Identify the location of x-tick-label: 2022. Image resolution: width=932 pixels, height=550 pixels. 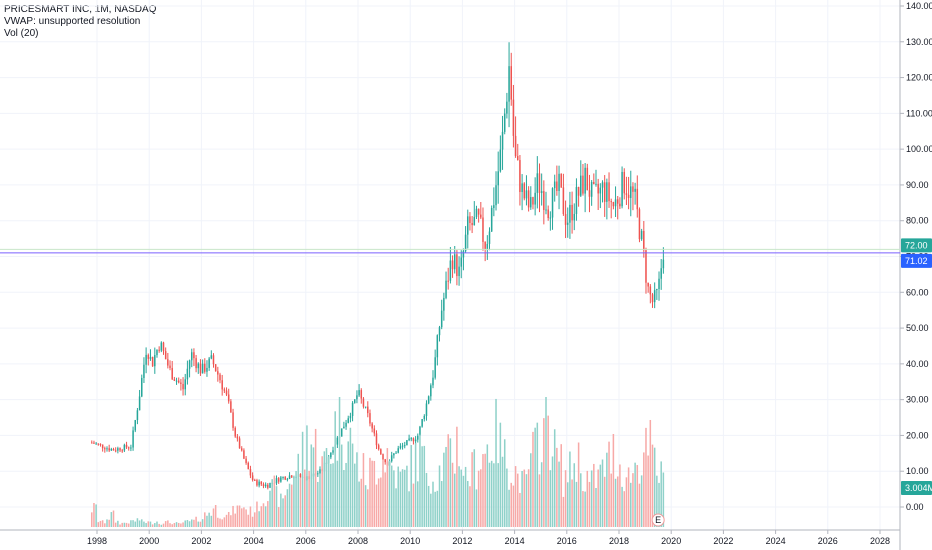
(723, 541).